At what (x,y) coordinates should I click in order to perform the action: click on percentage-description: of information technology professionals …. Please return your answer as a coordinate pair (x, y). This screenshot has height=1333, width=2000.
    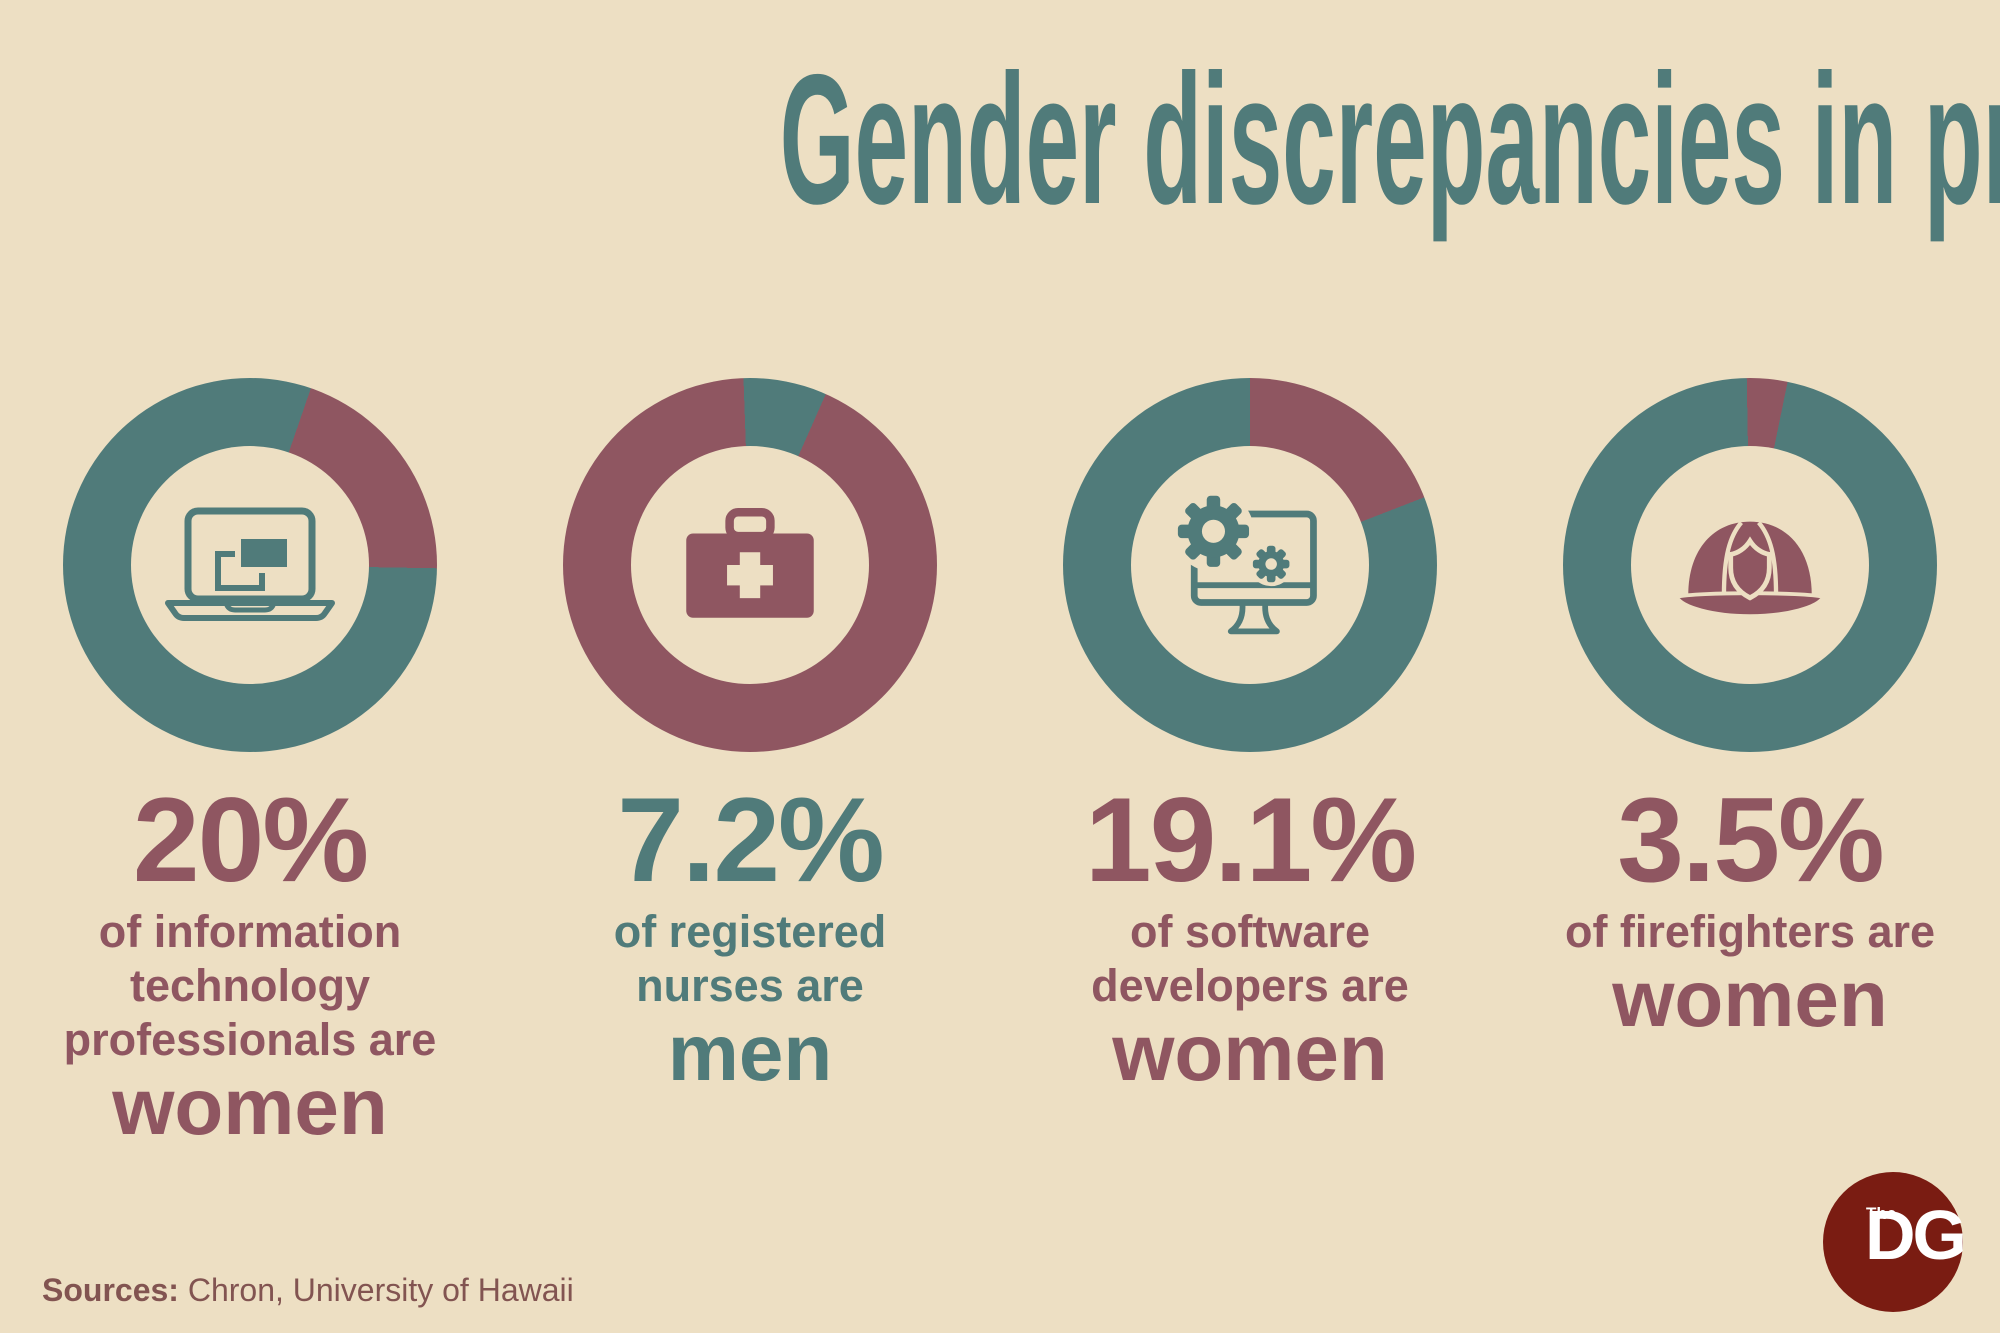
    Looking at the image, I should click on (250, 986).